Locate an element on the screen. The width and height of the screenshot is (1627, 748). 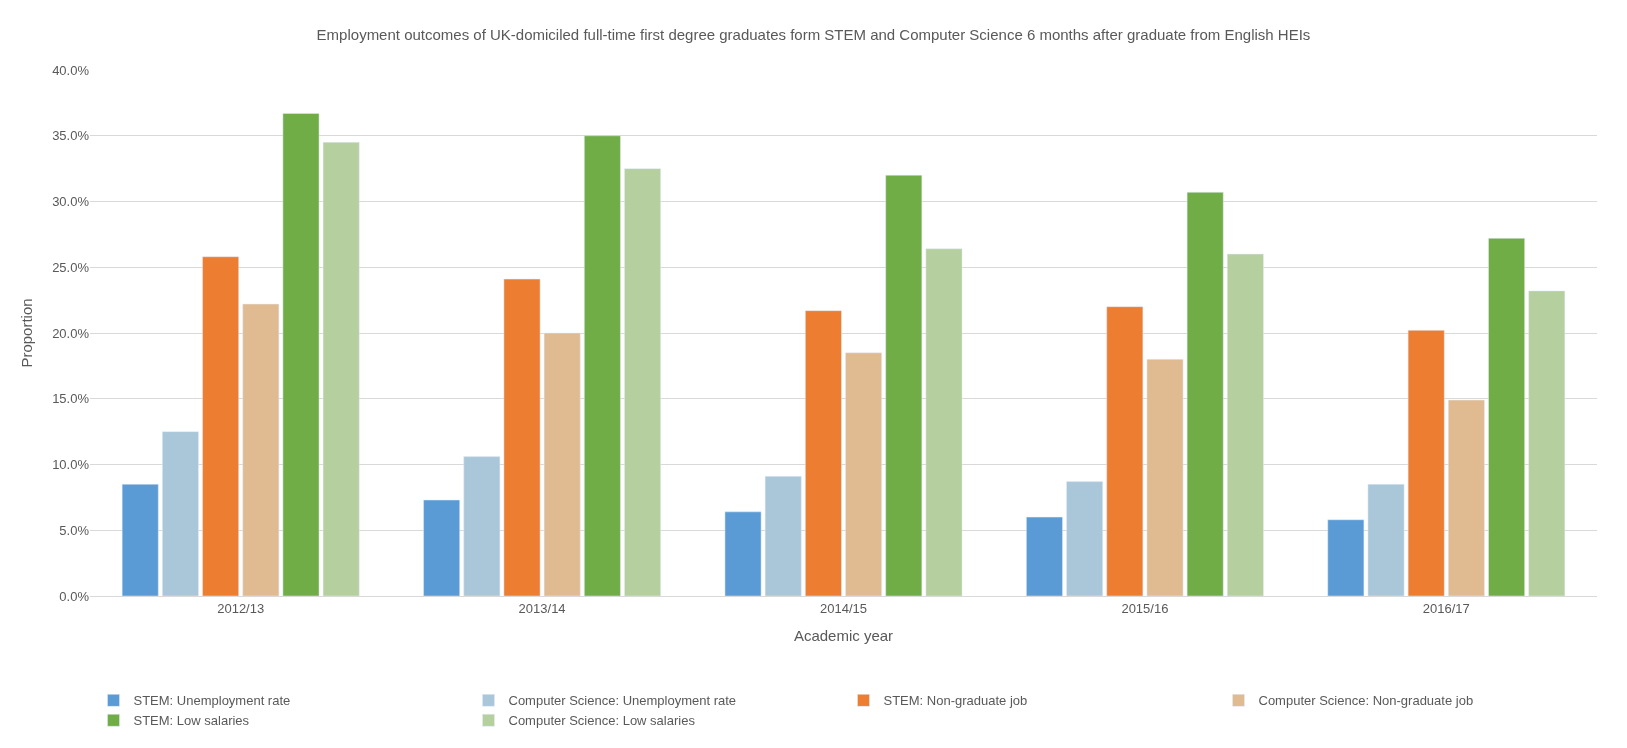
x-axis-title: Academic year is located at coordinates (843, 635).